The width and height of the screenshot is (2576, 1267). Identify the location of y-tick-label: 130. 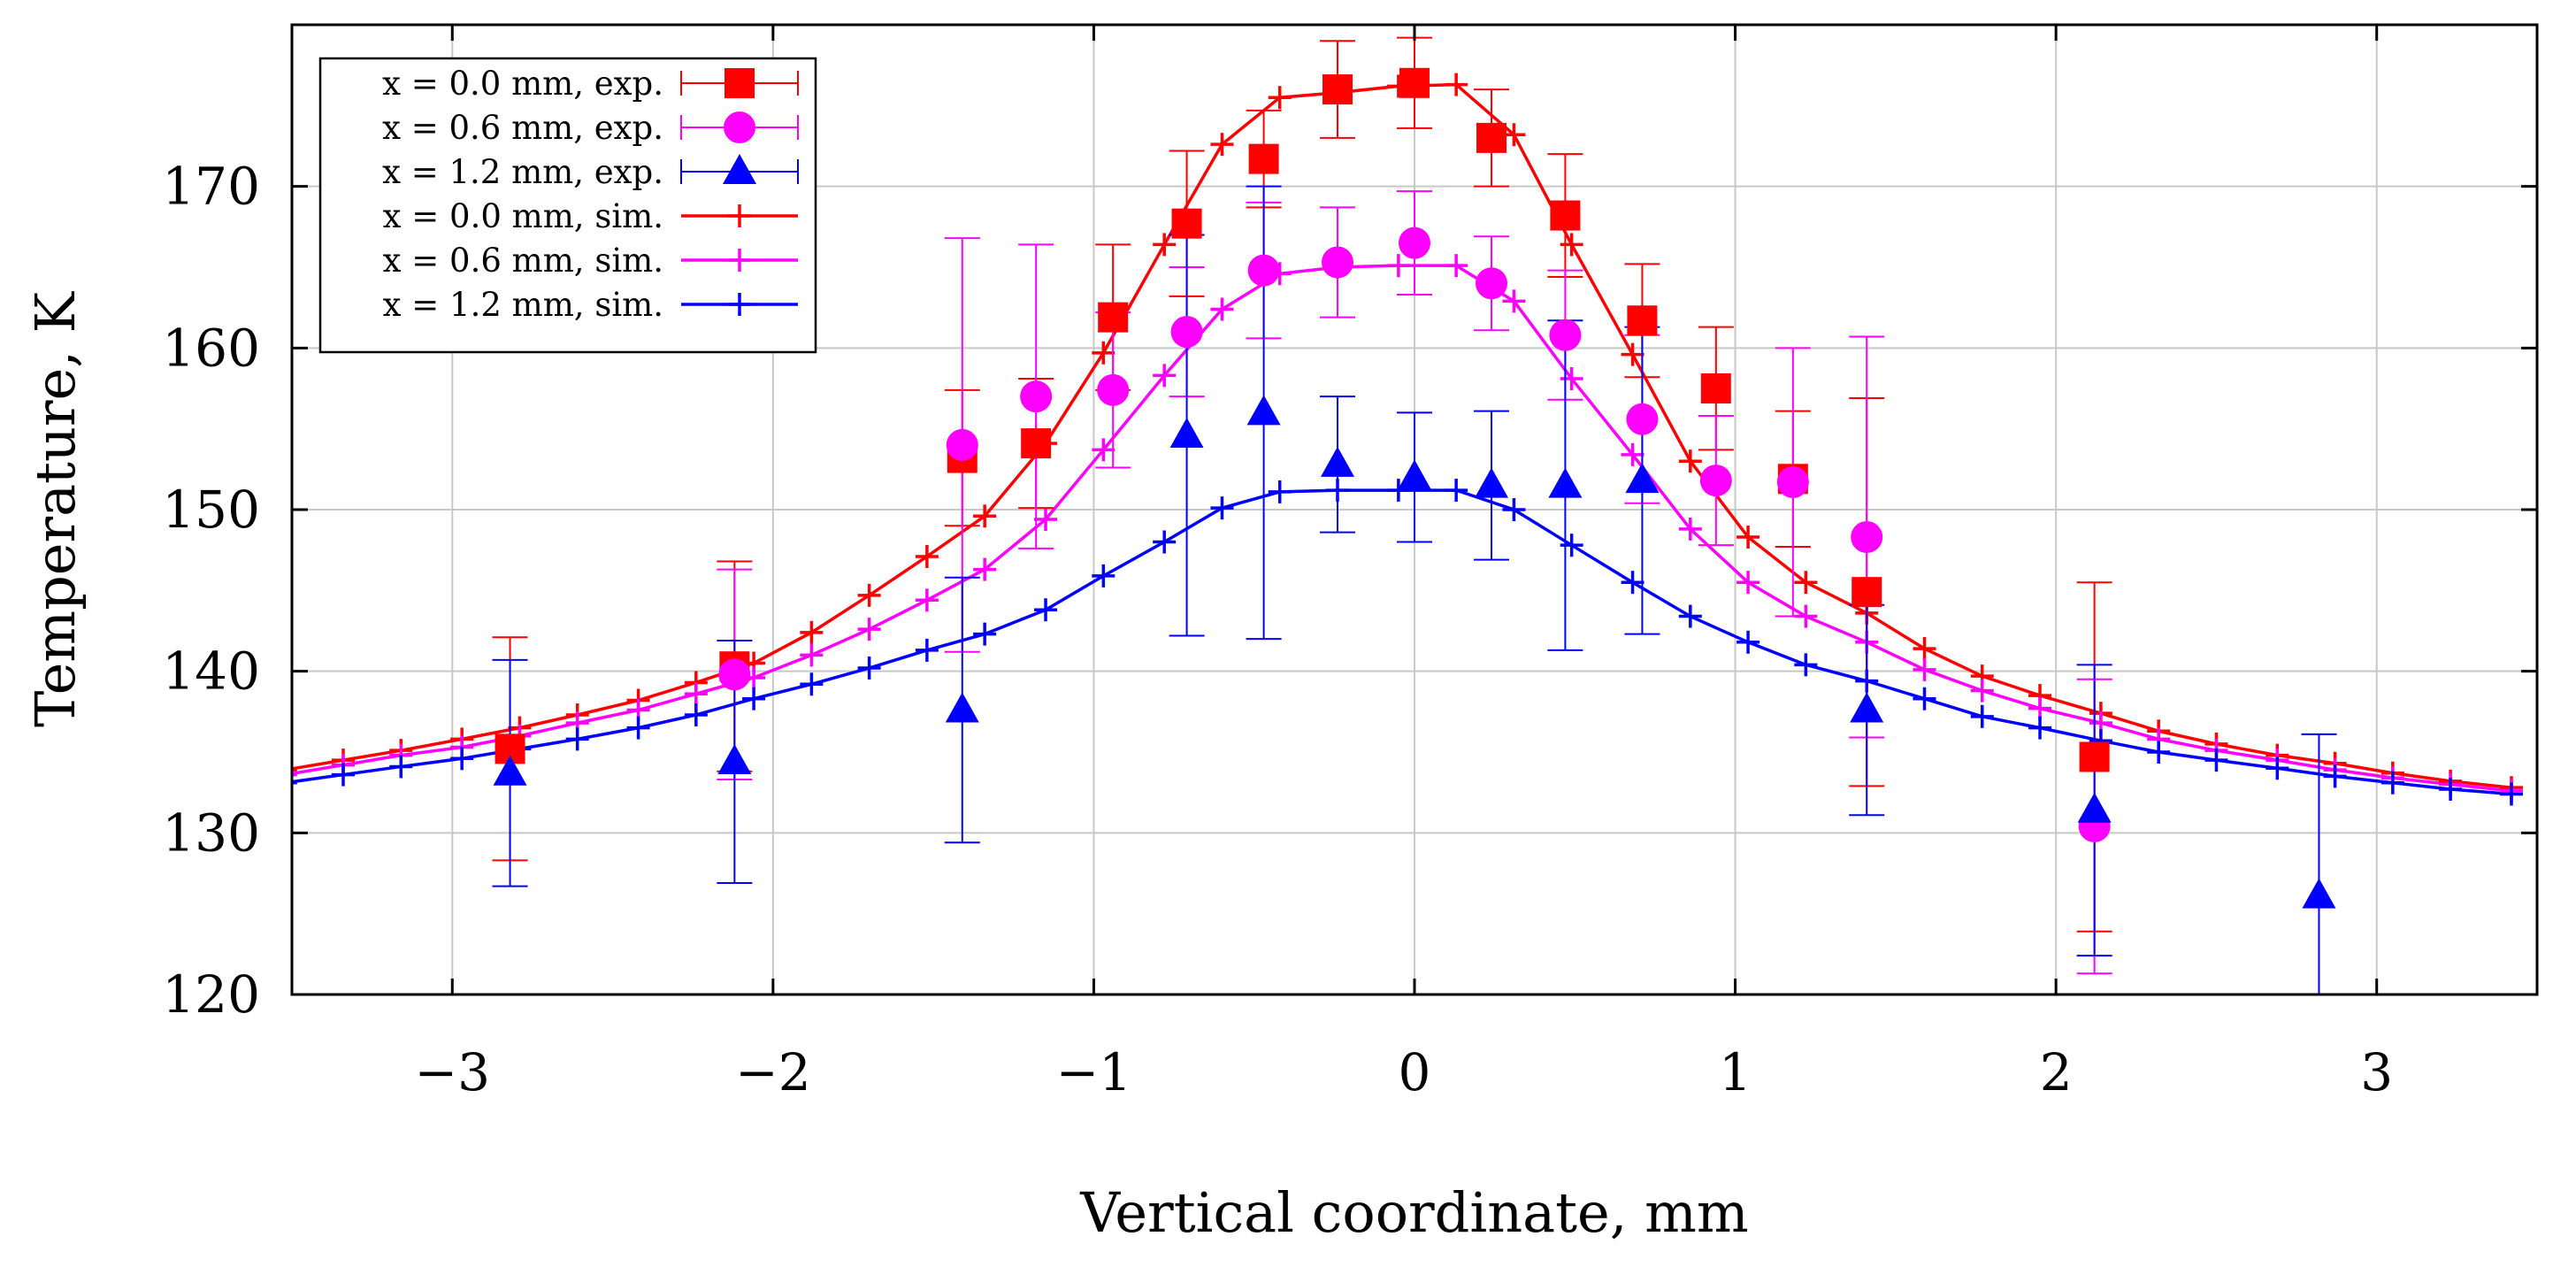
(211, 832).